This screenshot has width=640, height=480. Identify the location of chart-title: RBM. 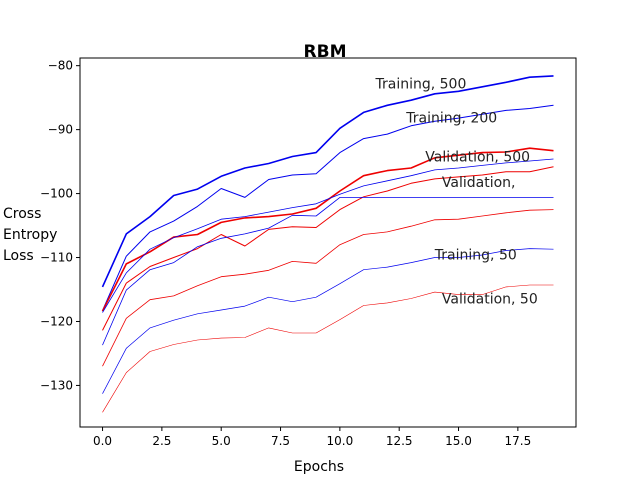
(325, 52).